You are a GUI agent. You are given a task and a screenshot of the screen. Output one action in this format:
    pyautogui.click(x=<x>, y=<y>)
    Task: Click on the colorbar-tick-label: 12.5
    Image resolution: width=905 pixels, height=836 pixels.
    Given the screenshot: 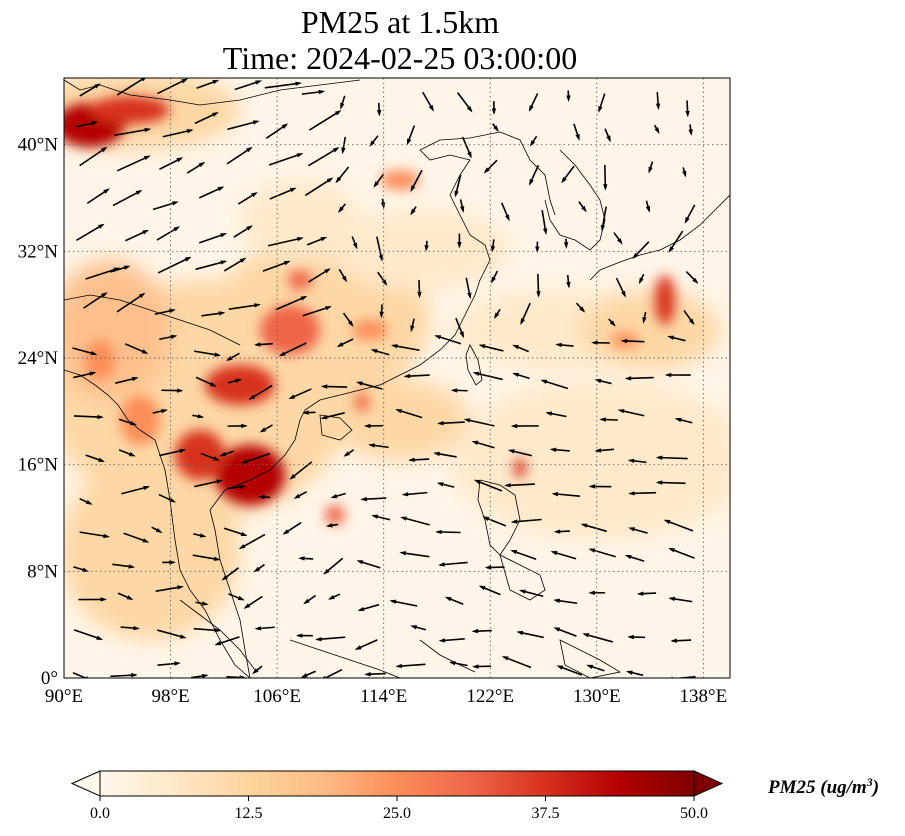 What is the action you would take?
    pyautogui.click(x=249, y=813)
    